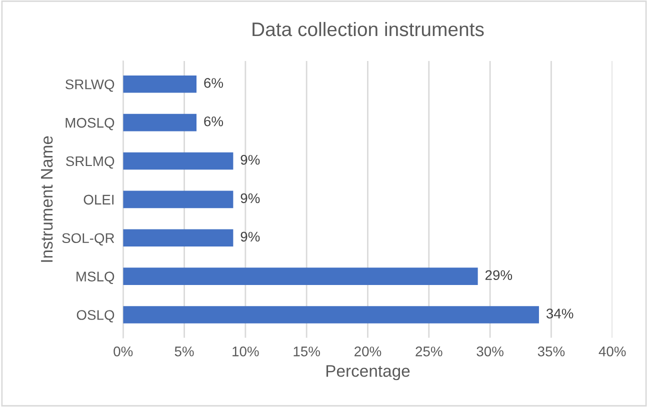 This screenshot has width=648, height=407. Describe the element at coordinates (90, 85) in the screenshot. I see `y-tick-label: SRLWQ` at that location.